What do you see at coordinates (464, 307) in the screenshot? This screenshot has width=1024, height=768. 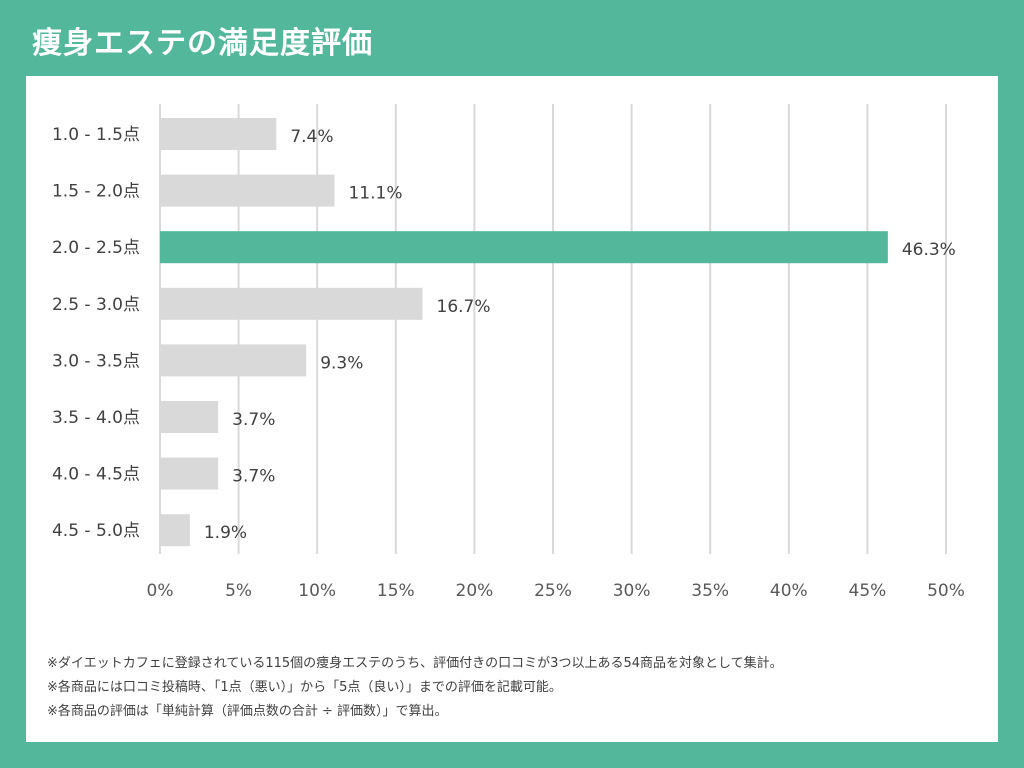 I see `value-label: 16.7%` at bounding box center [464, 307].